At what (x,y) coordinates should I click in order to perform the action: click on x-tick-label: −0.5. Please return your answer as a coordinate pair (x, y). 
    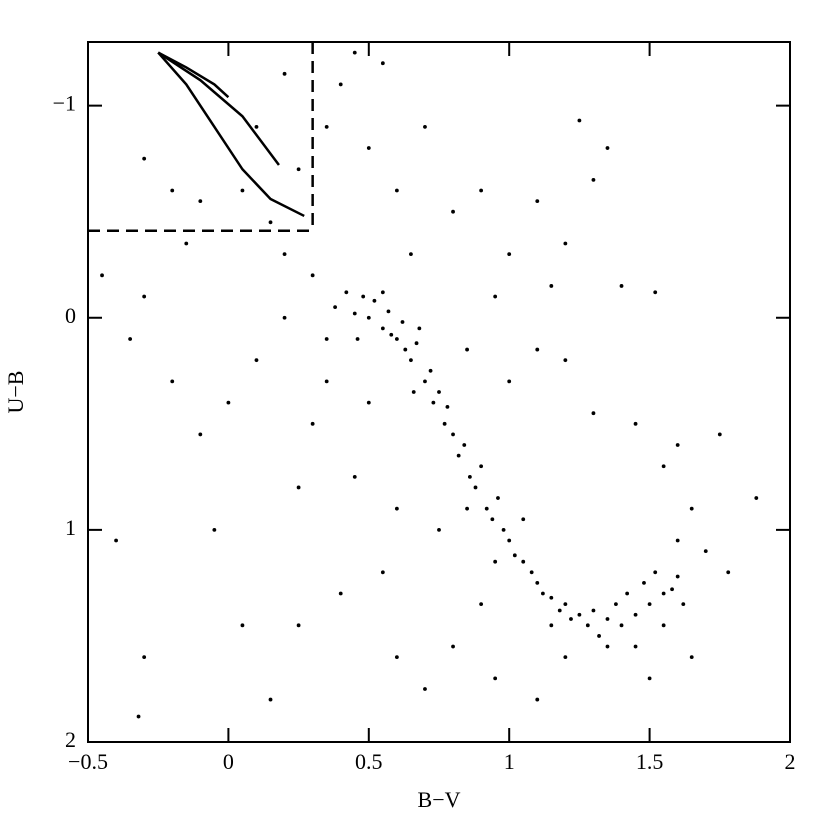
    Looking at the image, I should click on (88, 761).